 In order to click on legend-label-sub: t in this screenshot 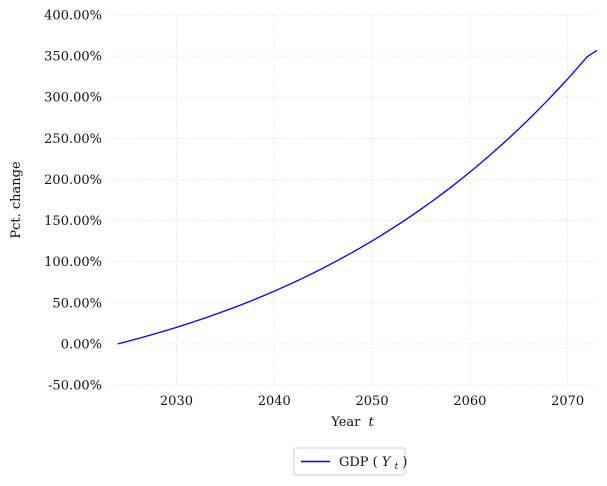, I will do `click(397, 467)`.